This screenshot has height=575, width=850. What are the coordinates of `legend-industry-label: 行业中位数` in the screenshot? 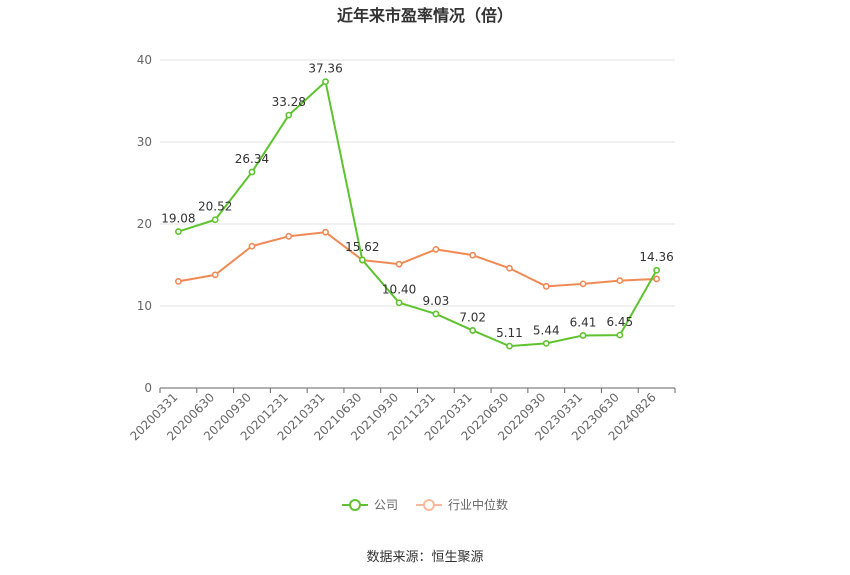 It's located at (478, 505).